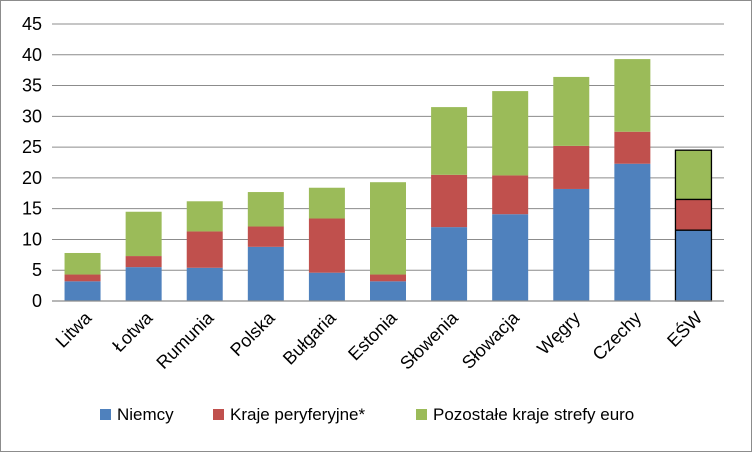 The image size is (752, 452). Describe the element at coordinates (32, 147) in the screenshot. I see `y-tick-label: 25` at that location.